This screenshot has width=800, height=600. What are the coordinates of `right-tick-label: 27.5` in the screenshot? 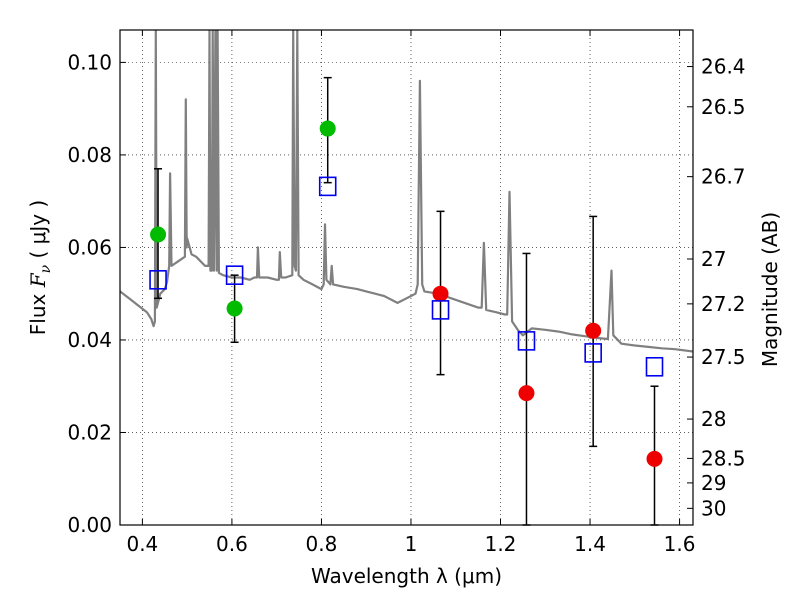 It's located at (723, 357).